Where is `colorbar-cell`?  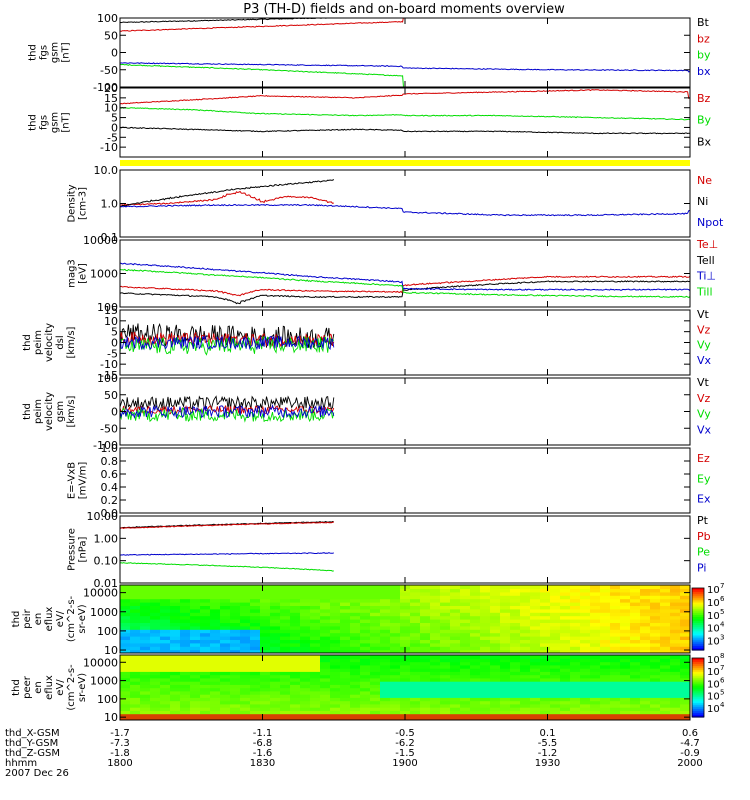 colorbar-cell is located at coordinates (698, 595).